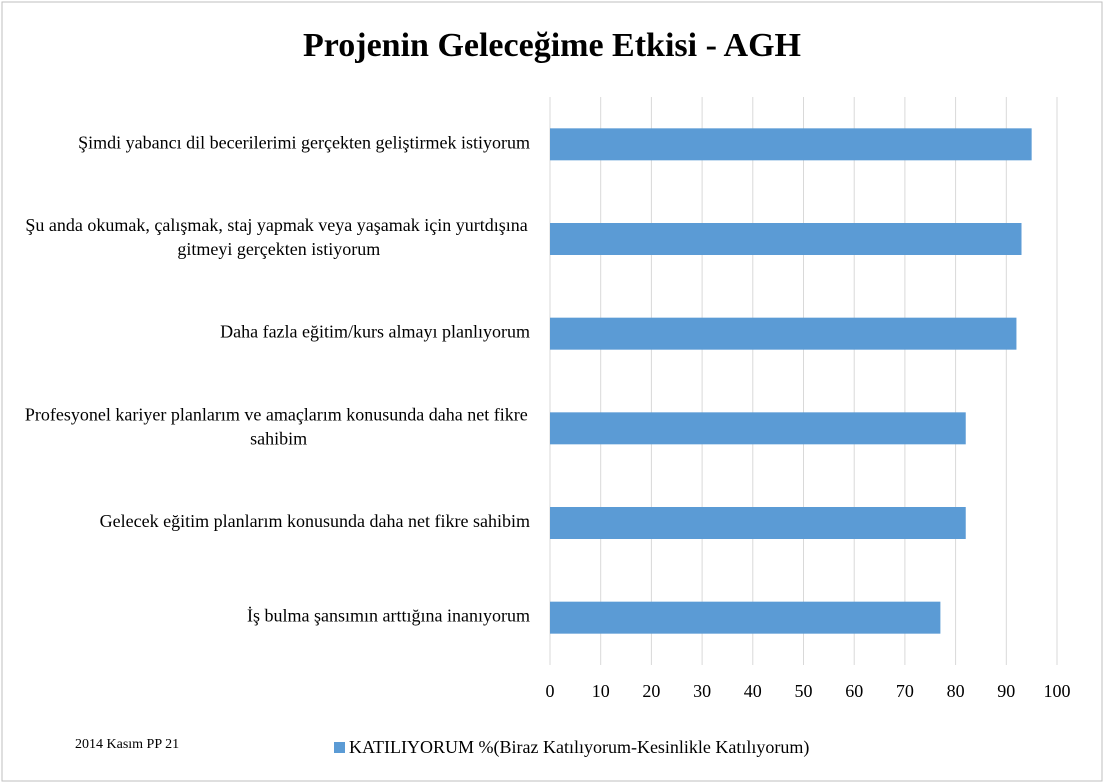 The height and width of the screenshot is (784, 1105). Describe the element at coordinates (1006, 691) in the screenshot. I see `x-tick-label: 90` at that location.